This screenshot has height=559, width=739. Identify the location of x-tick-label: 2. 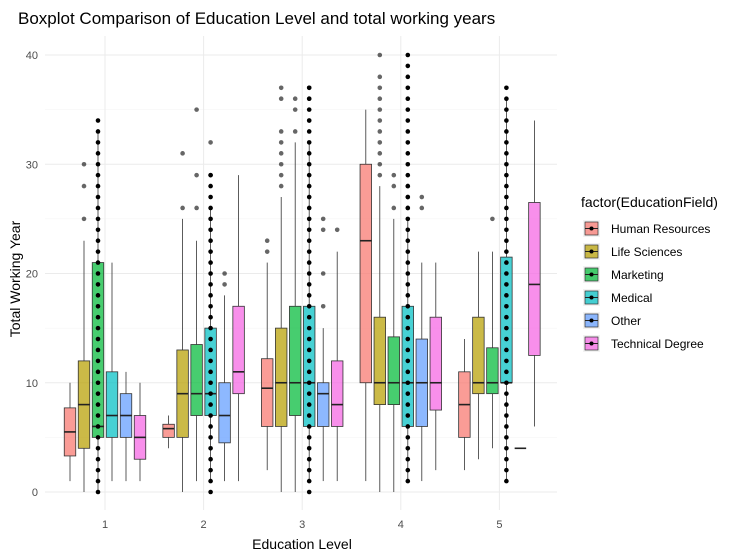
(204, 525).